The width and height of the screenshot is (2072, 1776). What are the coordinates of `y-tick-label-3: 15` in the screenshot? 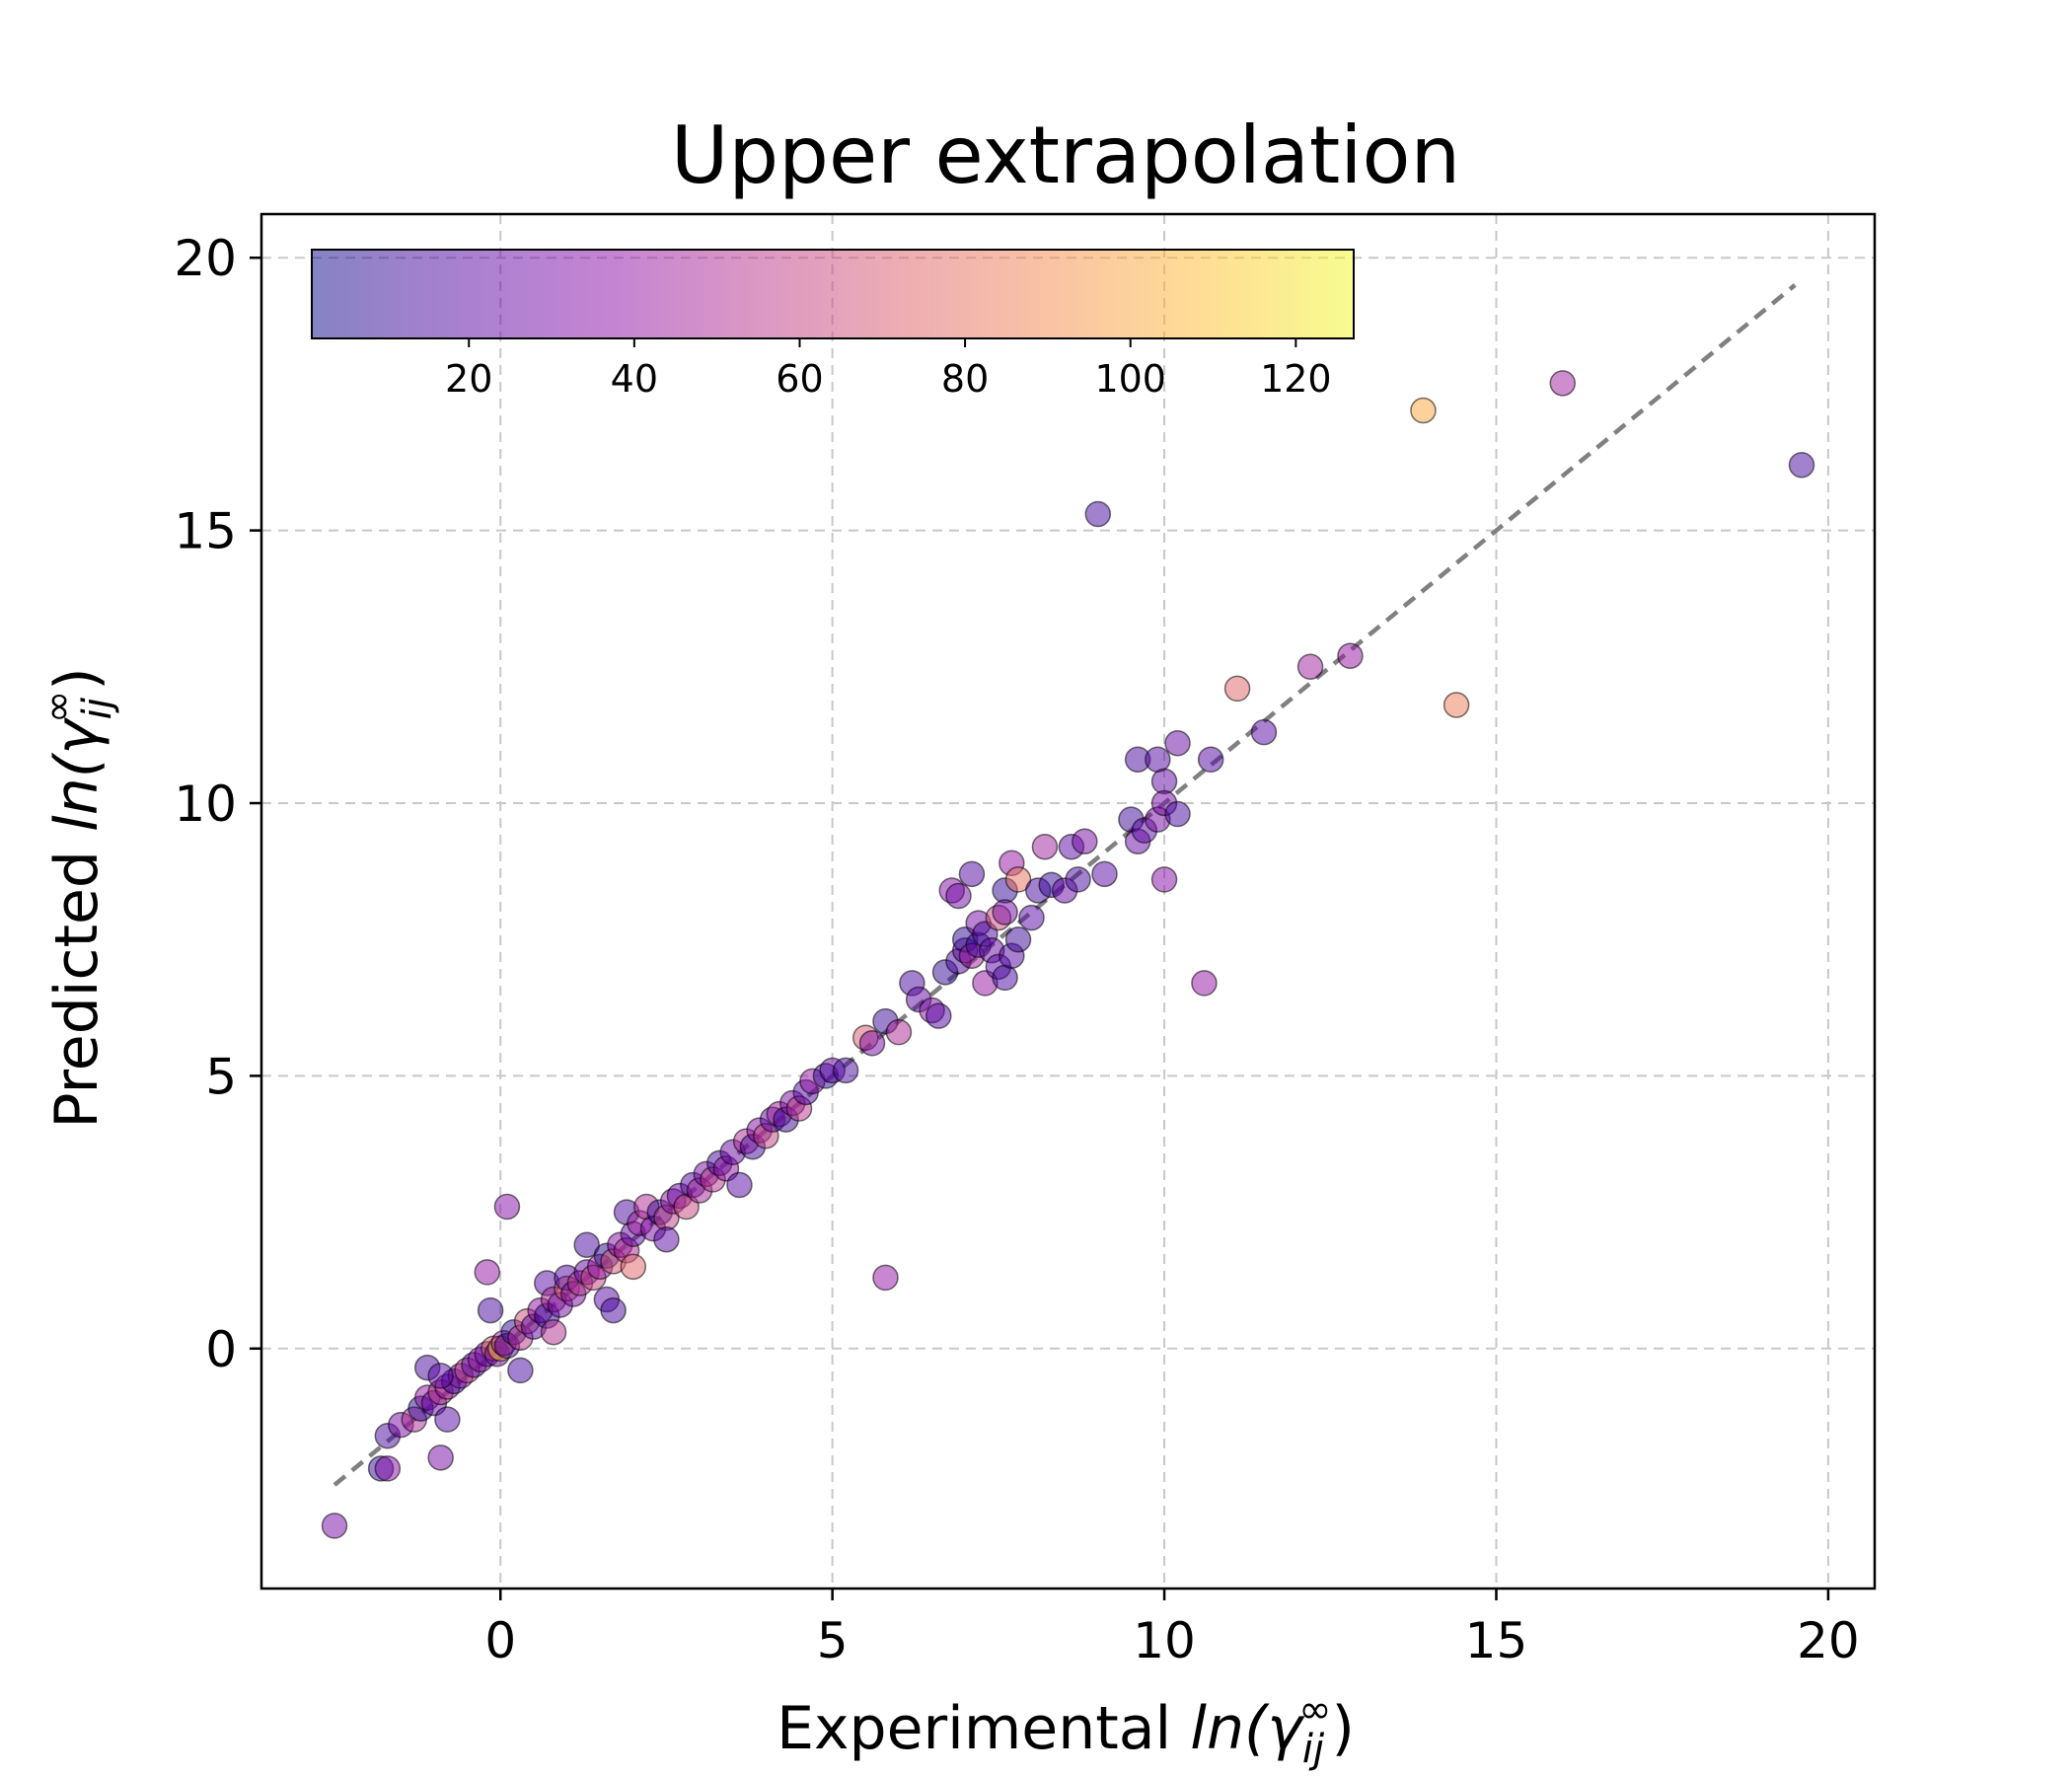 It's located at (205, 532).